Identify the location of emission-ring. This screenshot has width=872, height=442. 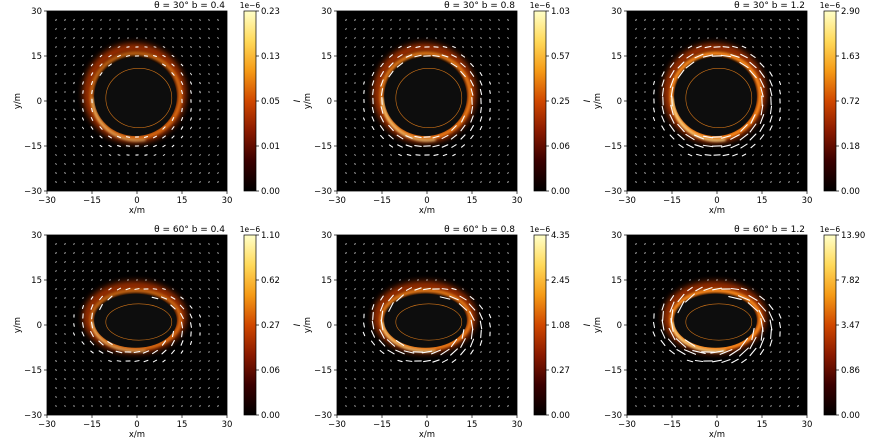
(136, 95).